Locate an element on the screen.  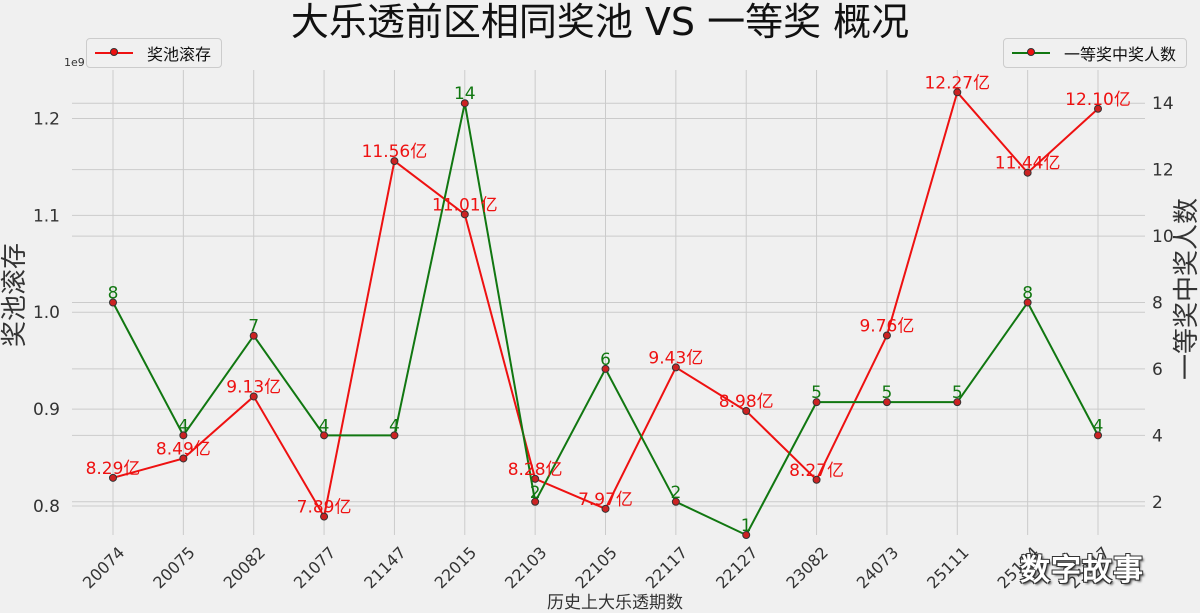
x-tick-label: 20075 is located at coordinates (173, 567).